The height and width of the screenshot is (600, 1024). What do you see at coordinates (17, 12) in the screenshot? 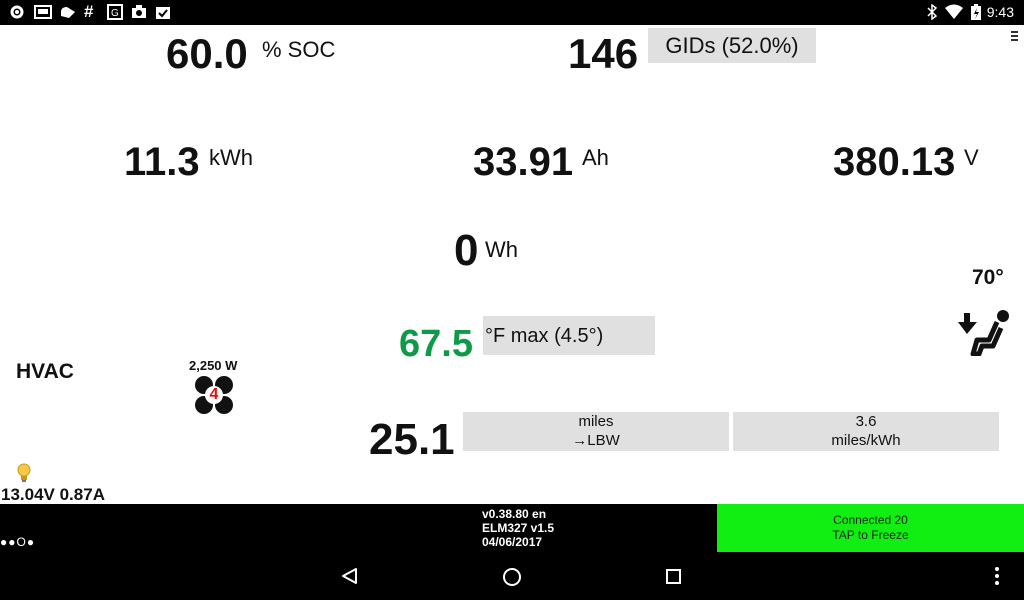
I see `settings-icon` at bounding box center [17, 12].